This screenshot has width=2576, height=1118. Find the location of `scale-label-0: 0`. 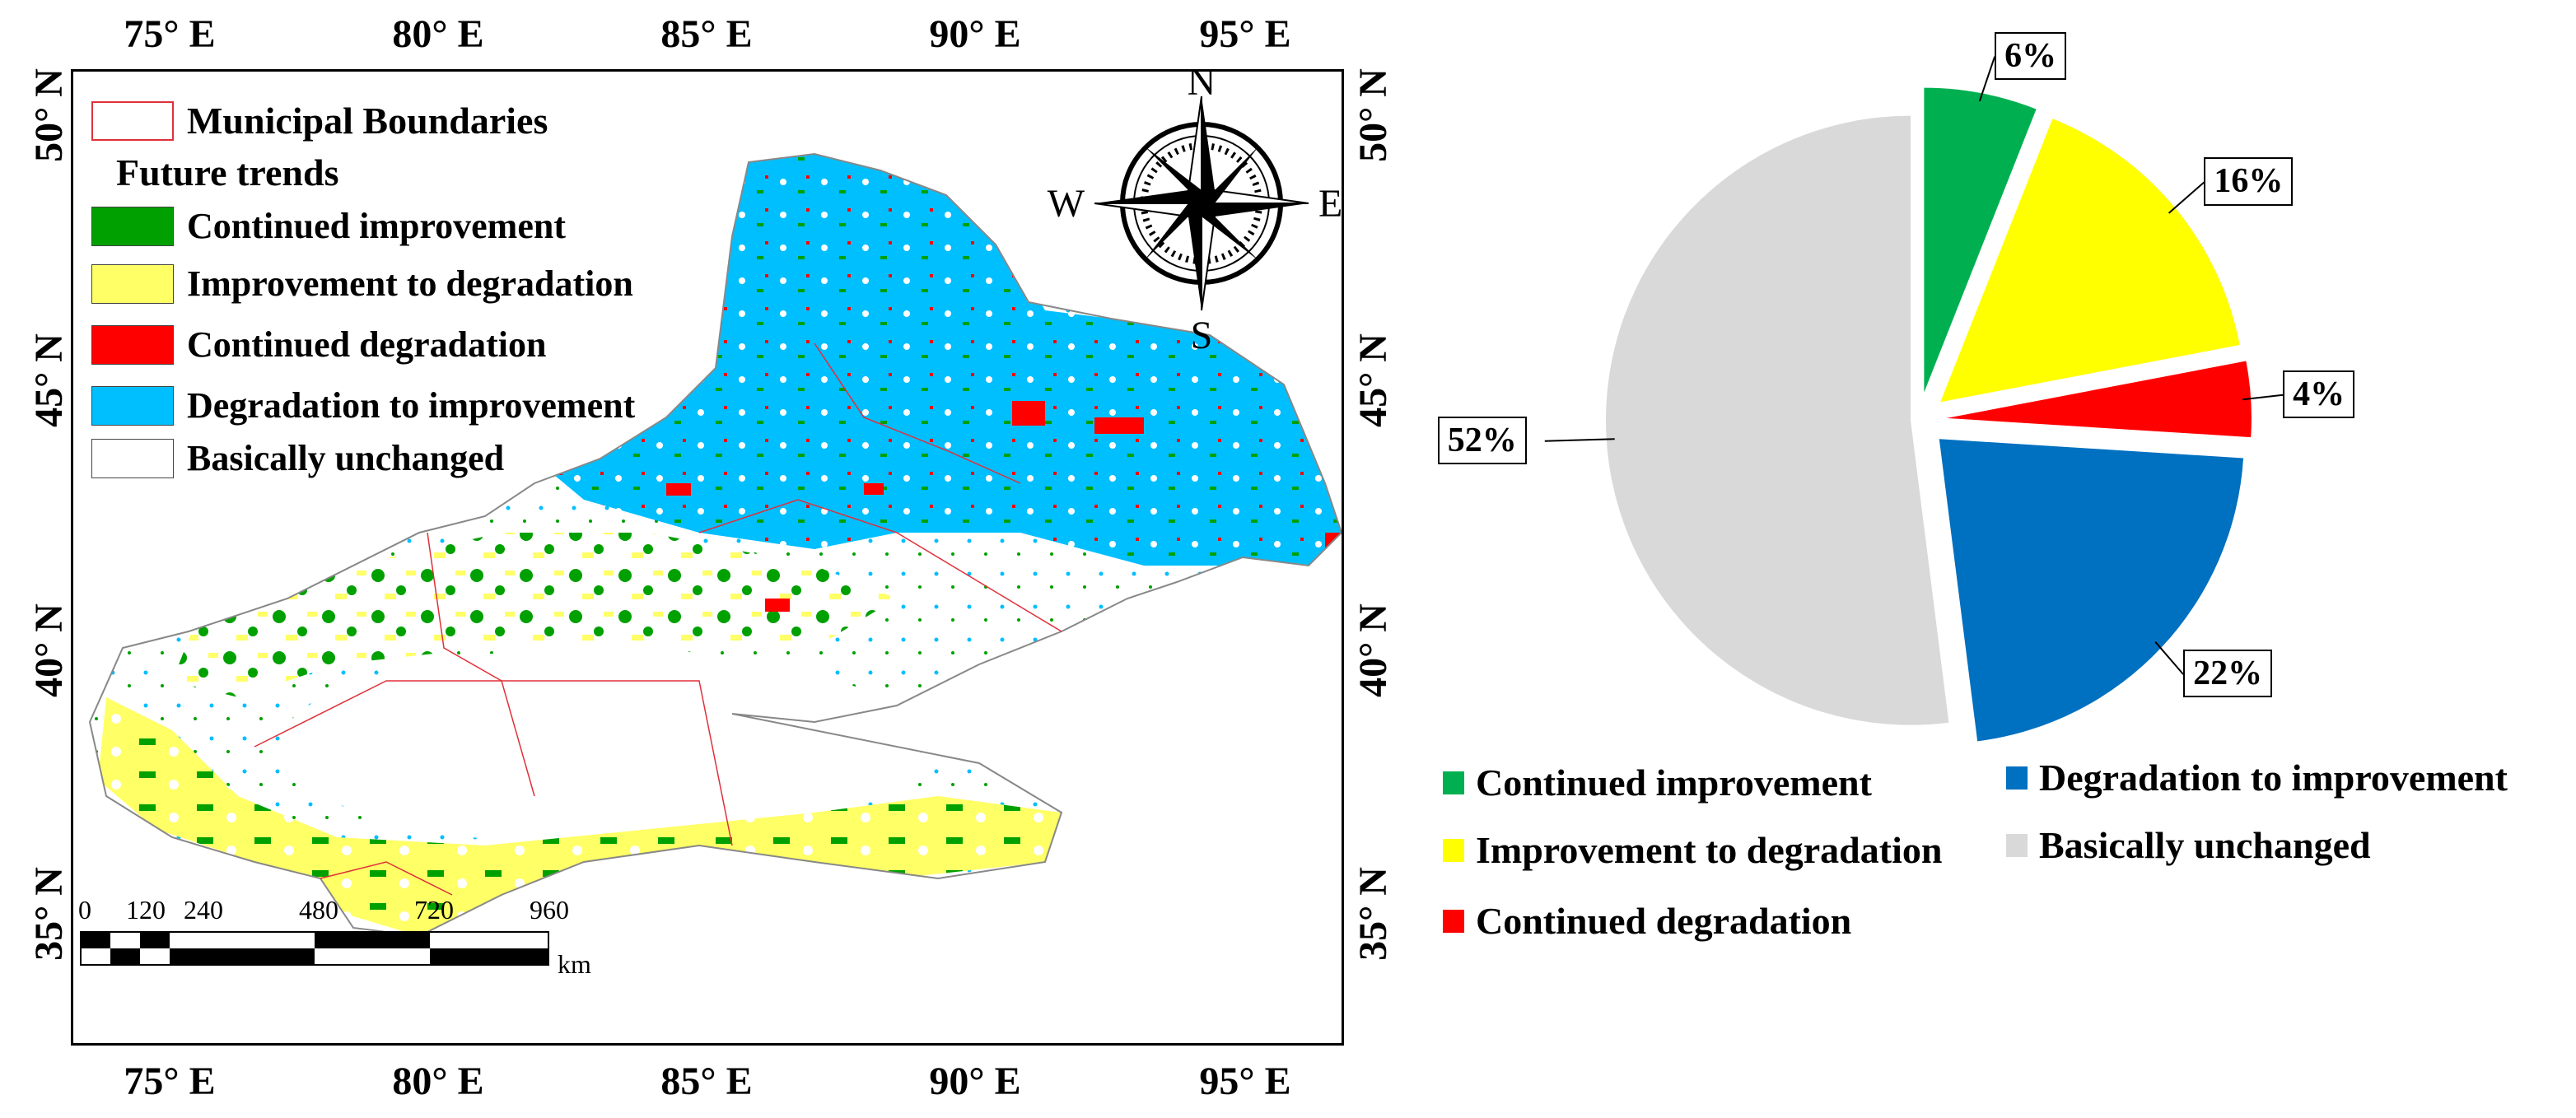

scale-label-0: 0 is located at coordinates (84, 910).